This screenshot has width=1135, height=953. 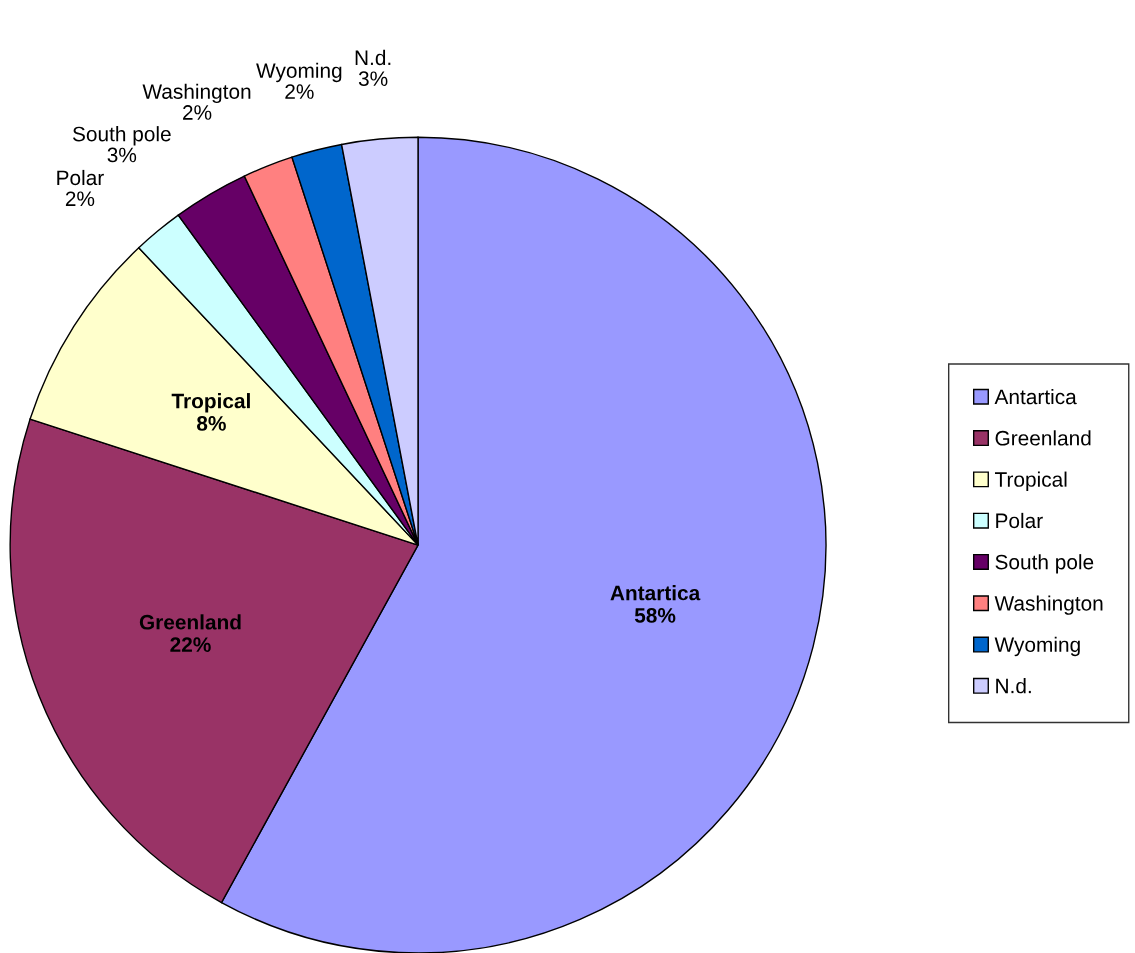 What do you see at coordinates (1044, 564) in the screenshot?
I see `legend-label: South pole` at bounding box center [1044, 564].